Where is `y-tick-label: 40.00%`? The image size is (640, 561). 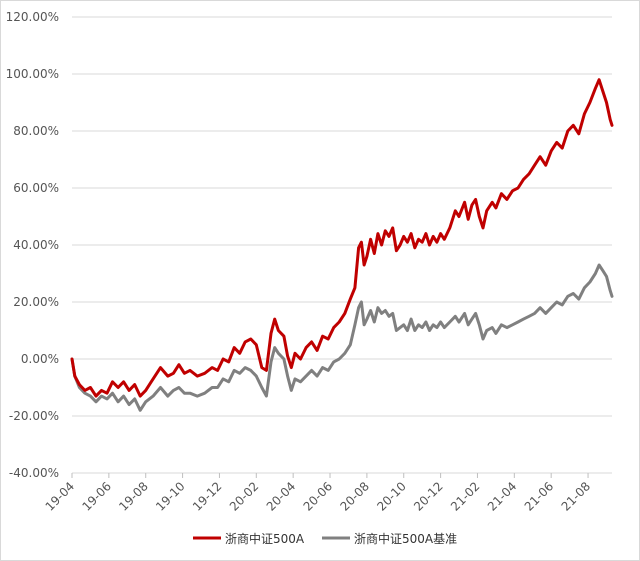
y-tick-label: 40.00% is located at coordinates (36, 245).